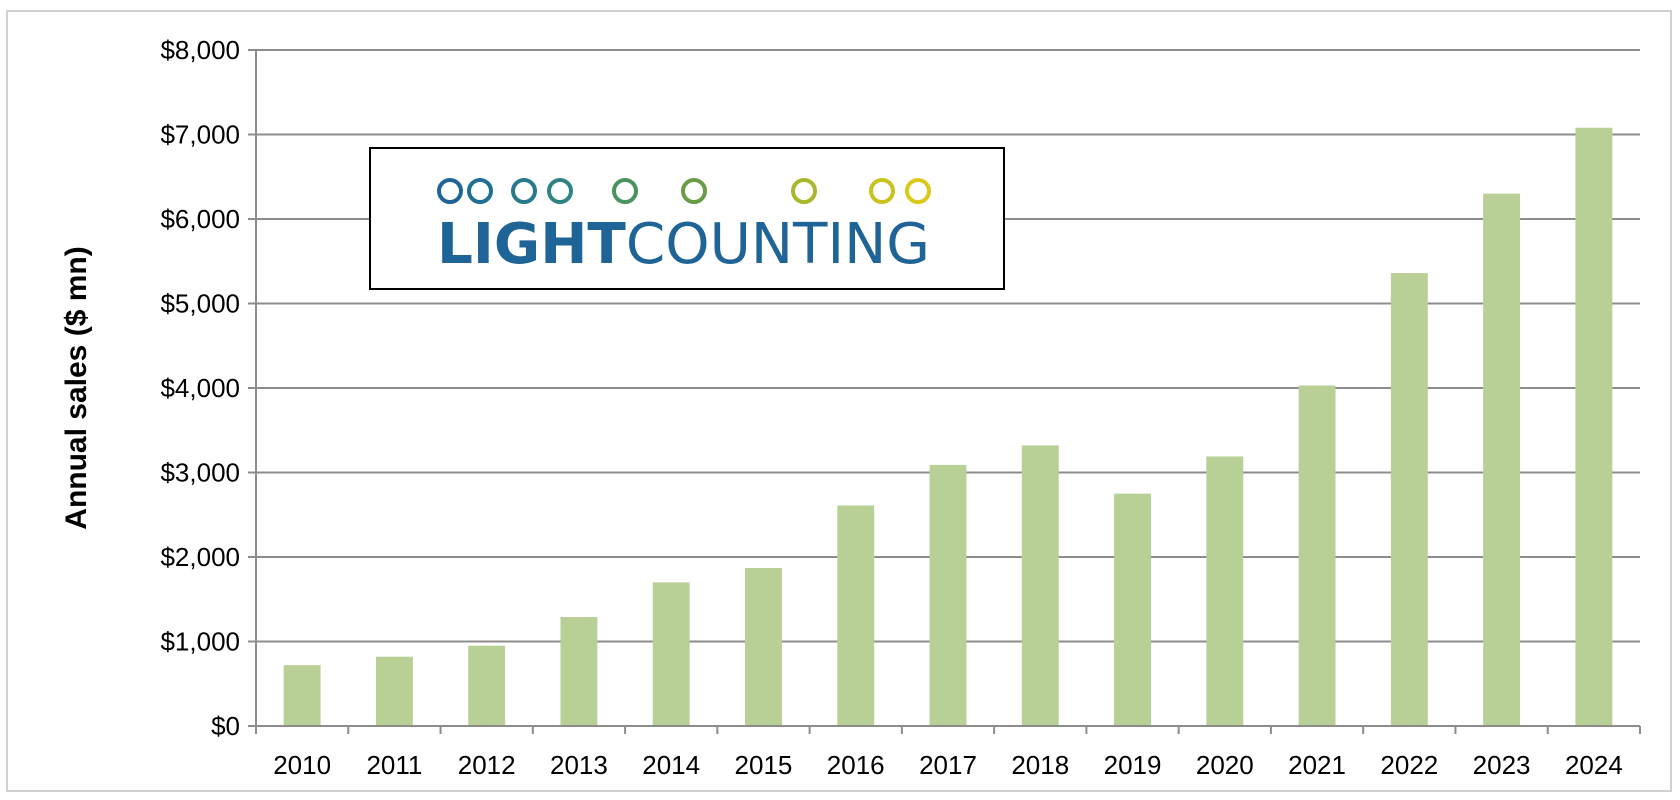 Image resolution: width=1680 pixels, height=800 pixels. I want to click on logo-wordmark-bold: LIGHT, so click(531, 244).